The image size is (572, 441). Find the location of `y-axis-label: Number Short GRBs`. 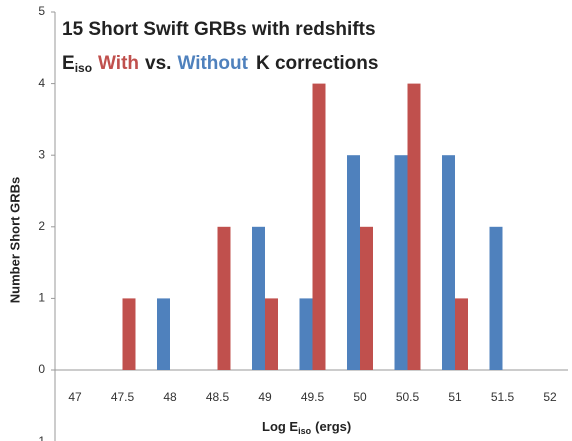

y-axis-label: Number Short GRBs is located at coordinates (14, 240).